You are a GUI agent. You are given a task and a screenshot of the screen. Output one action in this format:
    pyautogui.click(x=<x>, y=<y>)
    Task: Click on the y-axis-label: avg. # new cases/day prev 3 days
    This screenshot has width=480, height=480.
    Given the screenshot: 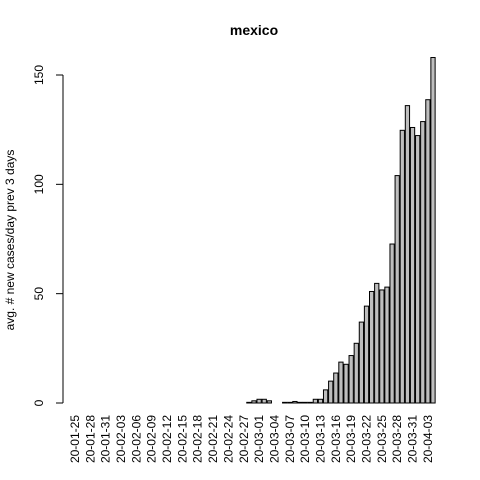 What is the action you would take?
    pyautogui.click(x=10, y=240)
    